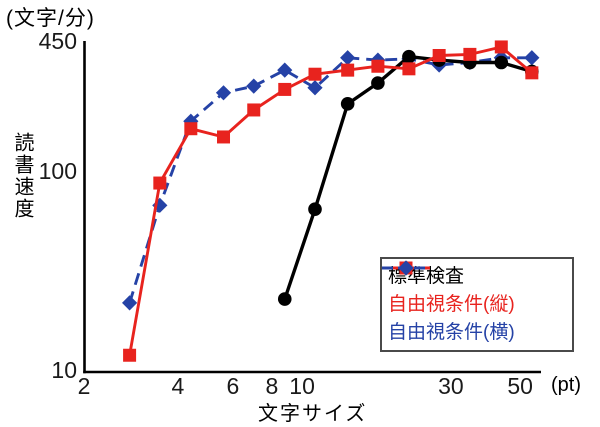 The width and height of the screenshot is (600, 427). I want to click on y-axis-unit-label: (文字/分), so click(50, 18).